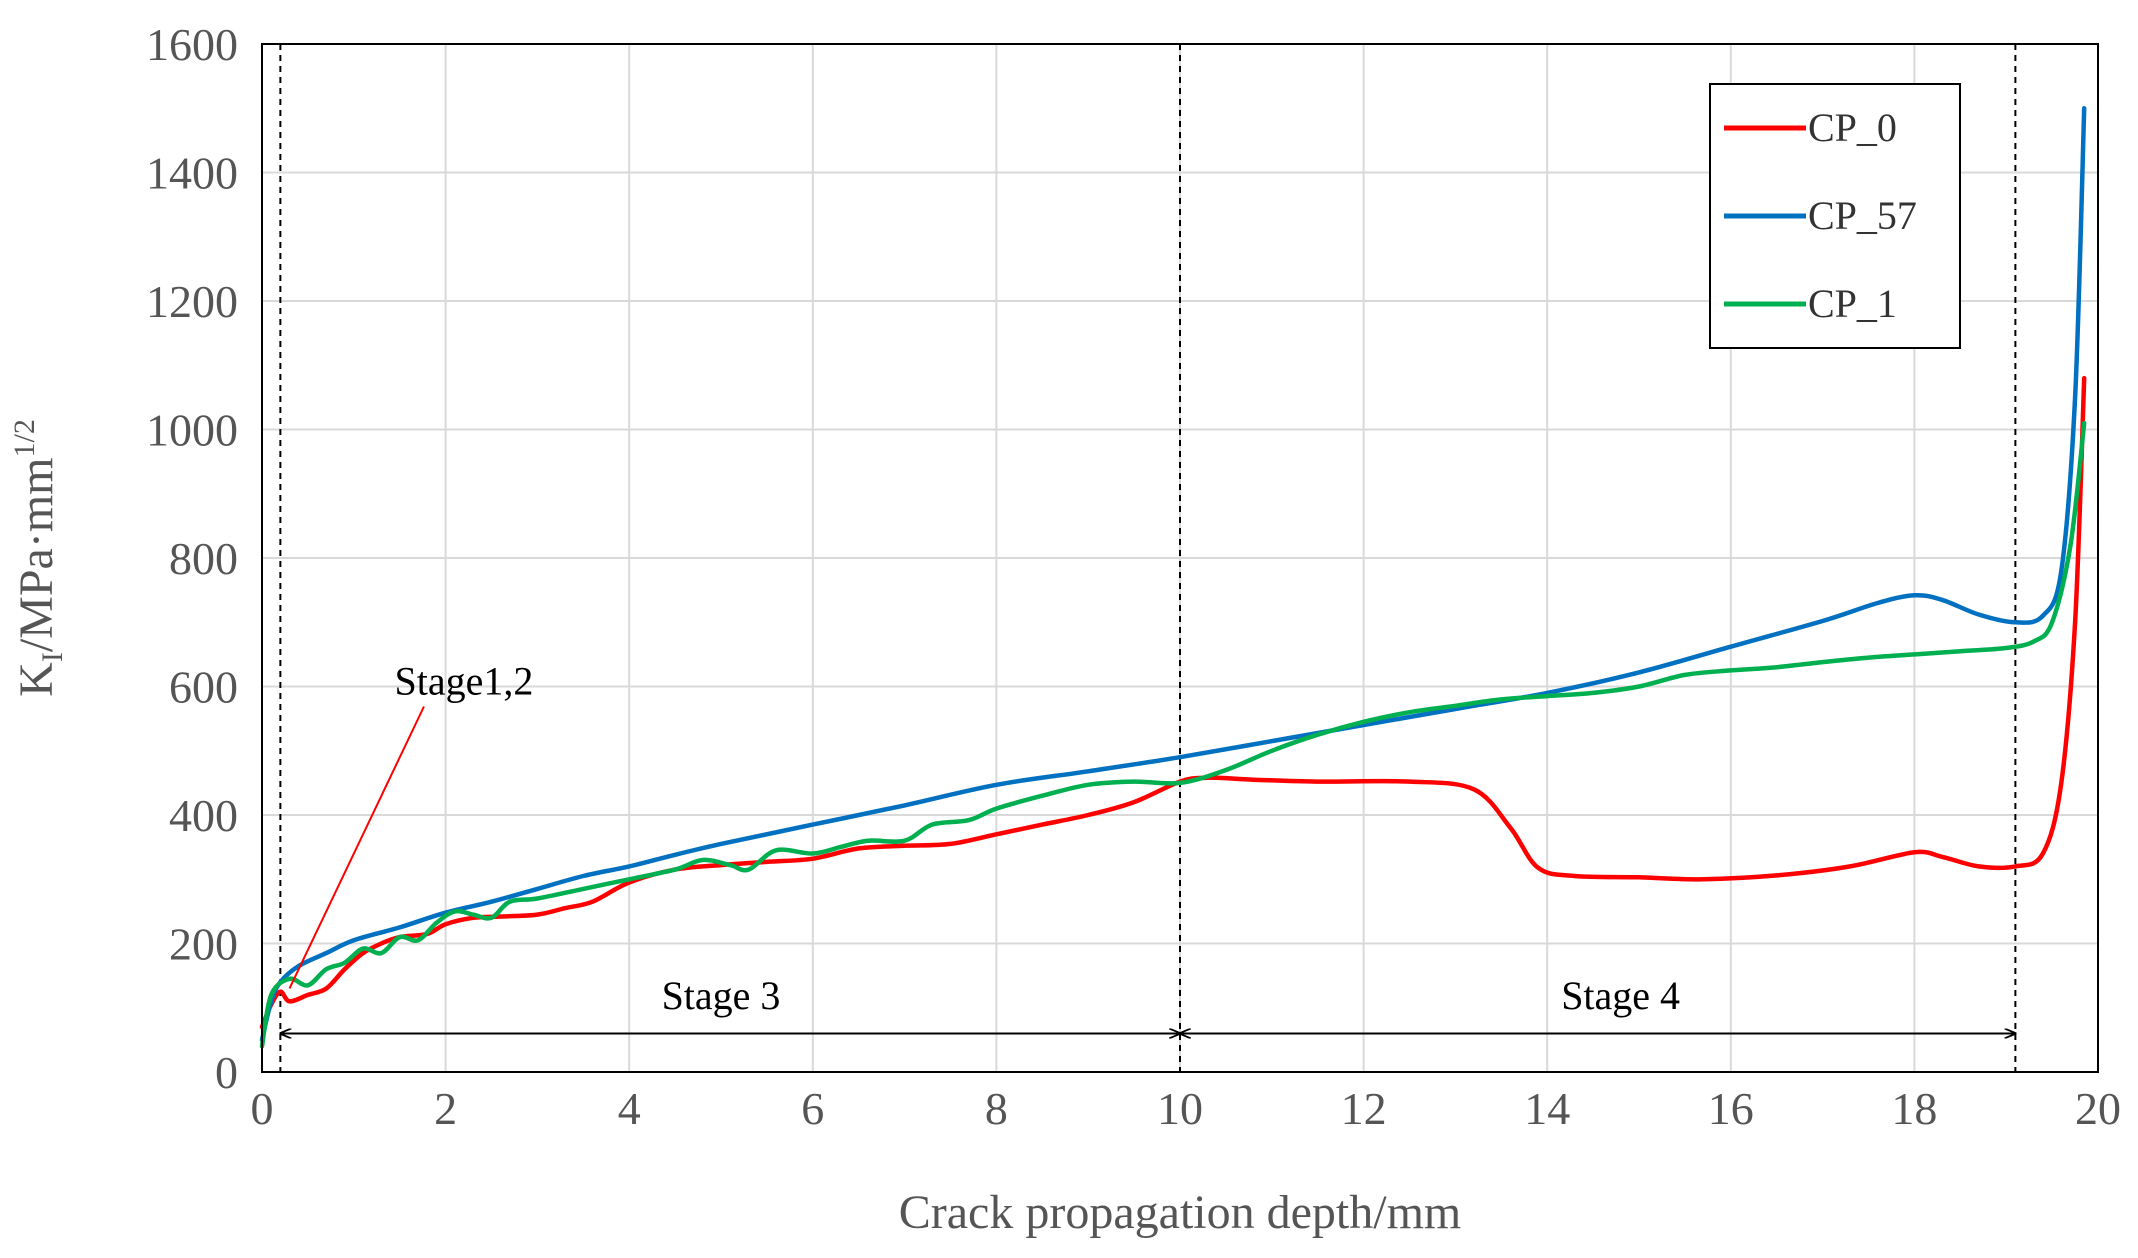 Image resolution: width=2138 pixels, height=1258 pixels. Describe the element at coordinates (1180, 1212) in the screenshot. I see `x-axis-title: Crack propagation depth/mm` at that location.